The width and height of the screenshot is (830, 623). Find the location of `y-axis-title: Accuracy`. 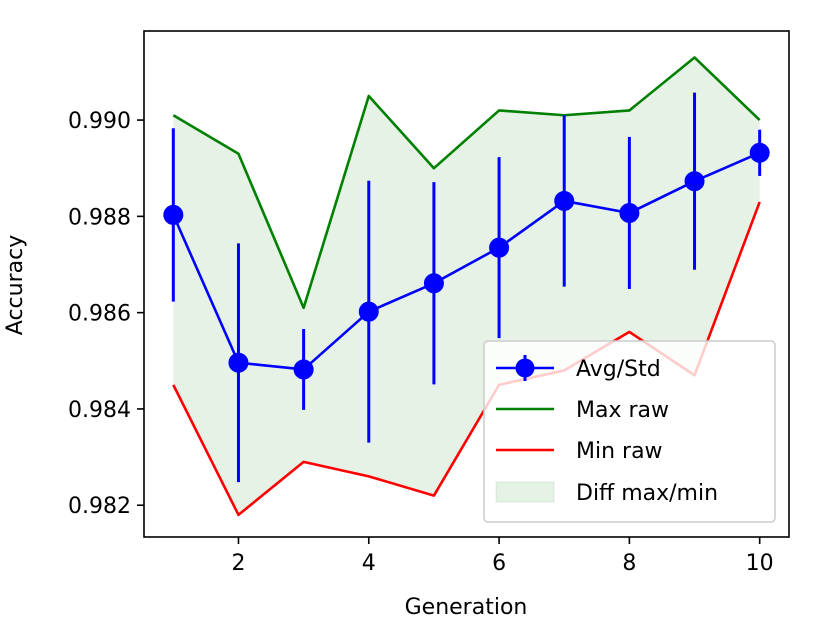

y-axis-title: Accuracy is located at coordinates (15, 285).